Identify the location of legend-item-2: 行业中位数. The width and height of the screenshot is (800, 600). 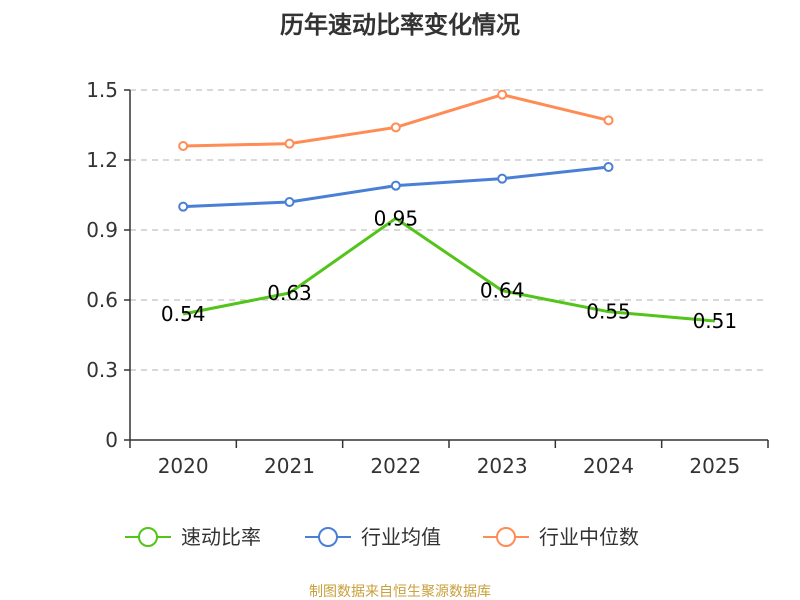
(561, 537).